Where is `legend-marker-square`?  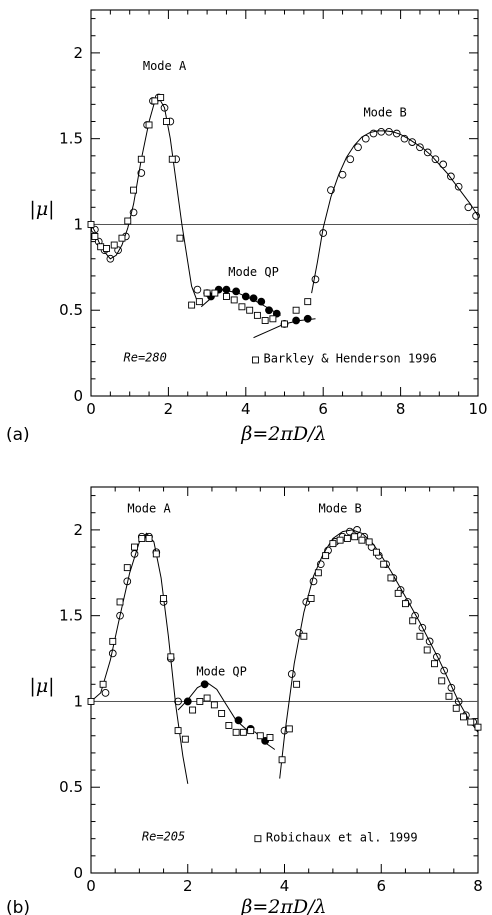
legend-marker-square is located at coordinates (258, 839).